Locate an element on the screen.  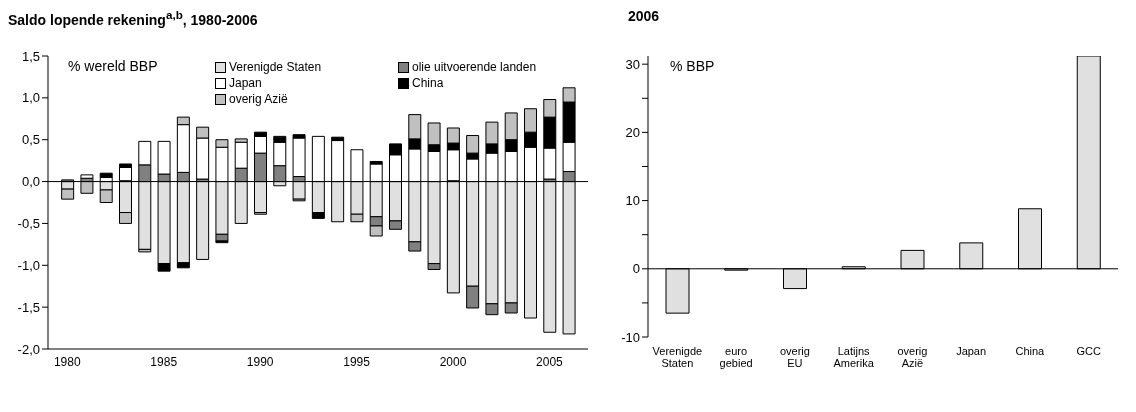
x-tick-label: 1990 is located at coordinates (260, 361).